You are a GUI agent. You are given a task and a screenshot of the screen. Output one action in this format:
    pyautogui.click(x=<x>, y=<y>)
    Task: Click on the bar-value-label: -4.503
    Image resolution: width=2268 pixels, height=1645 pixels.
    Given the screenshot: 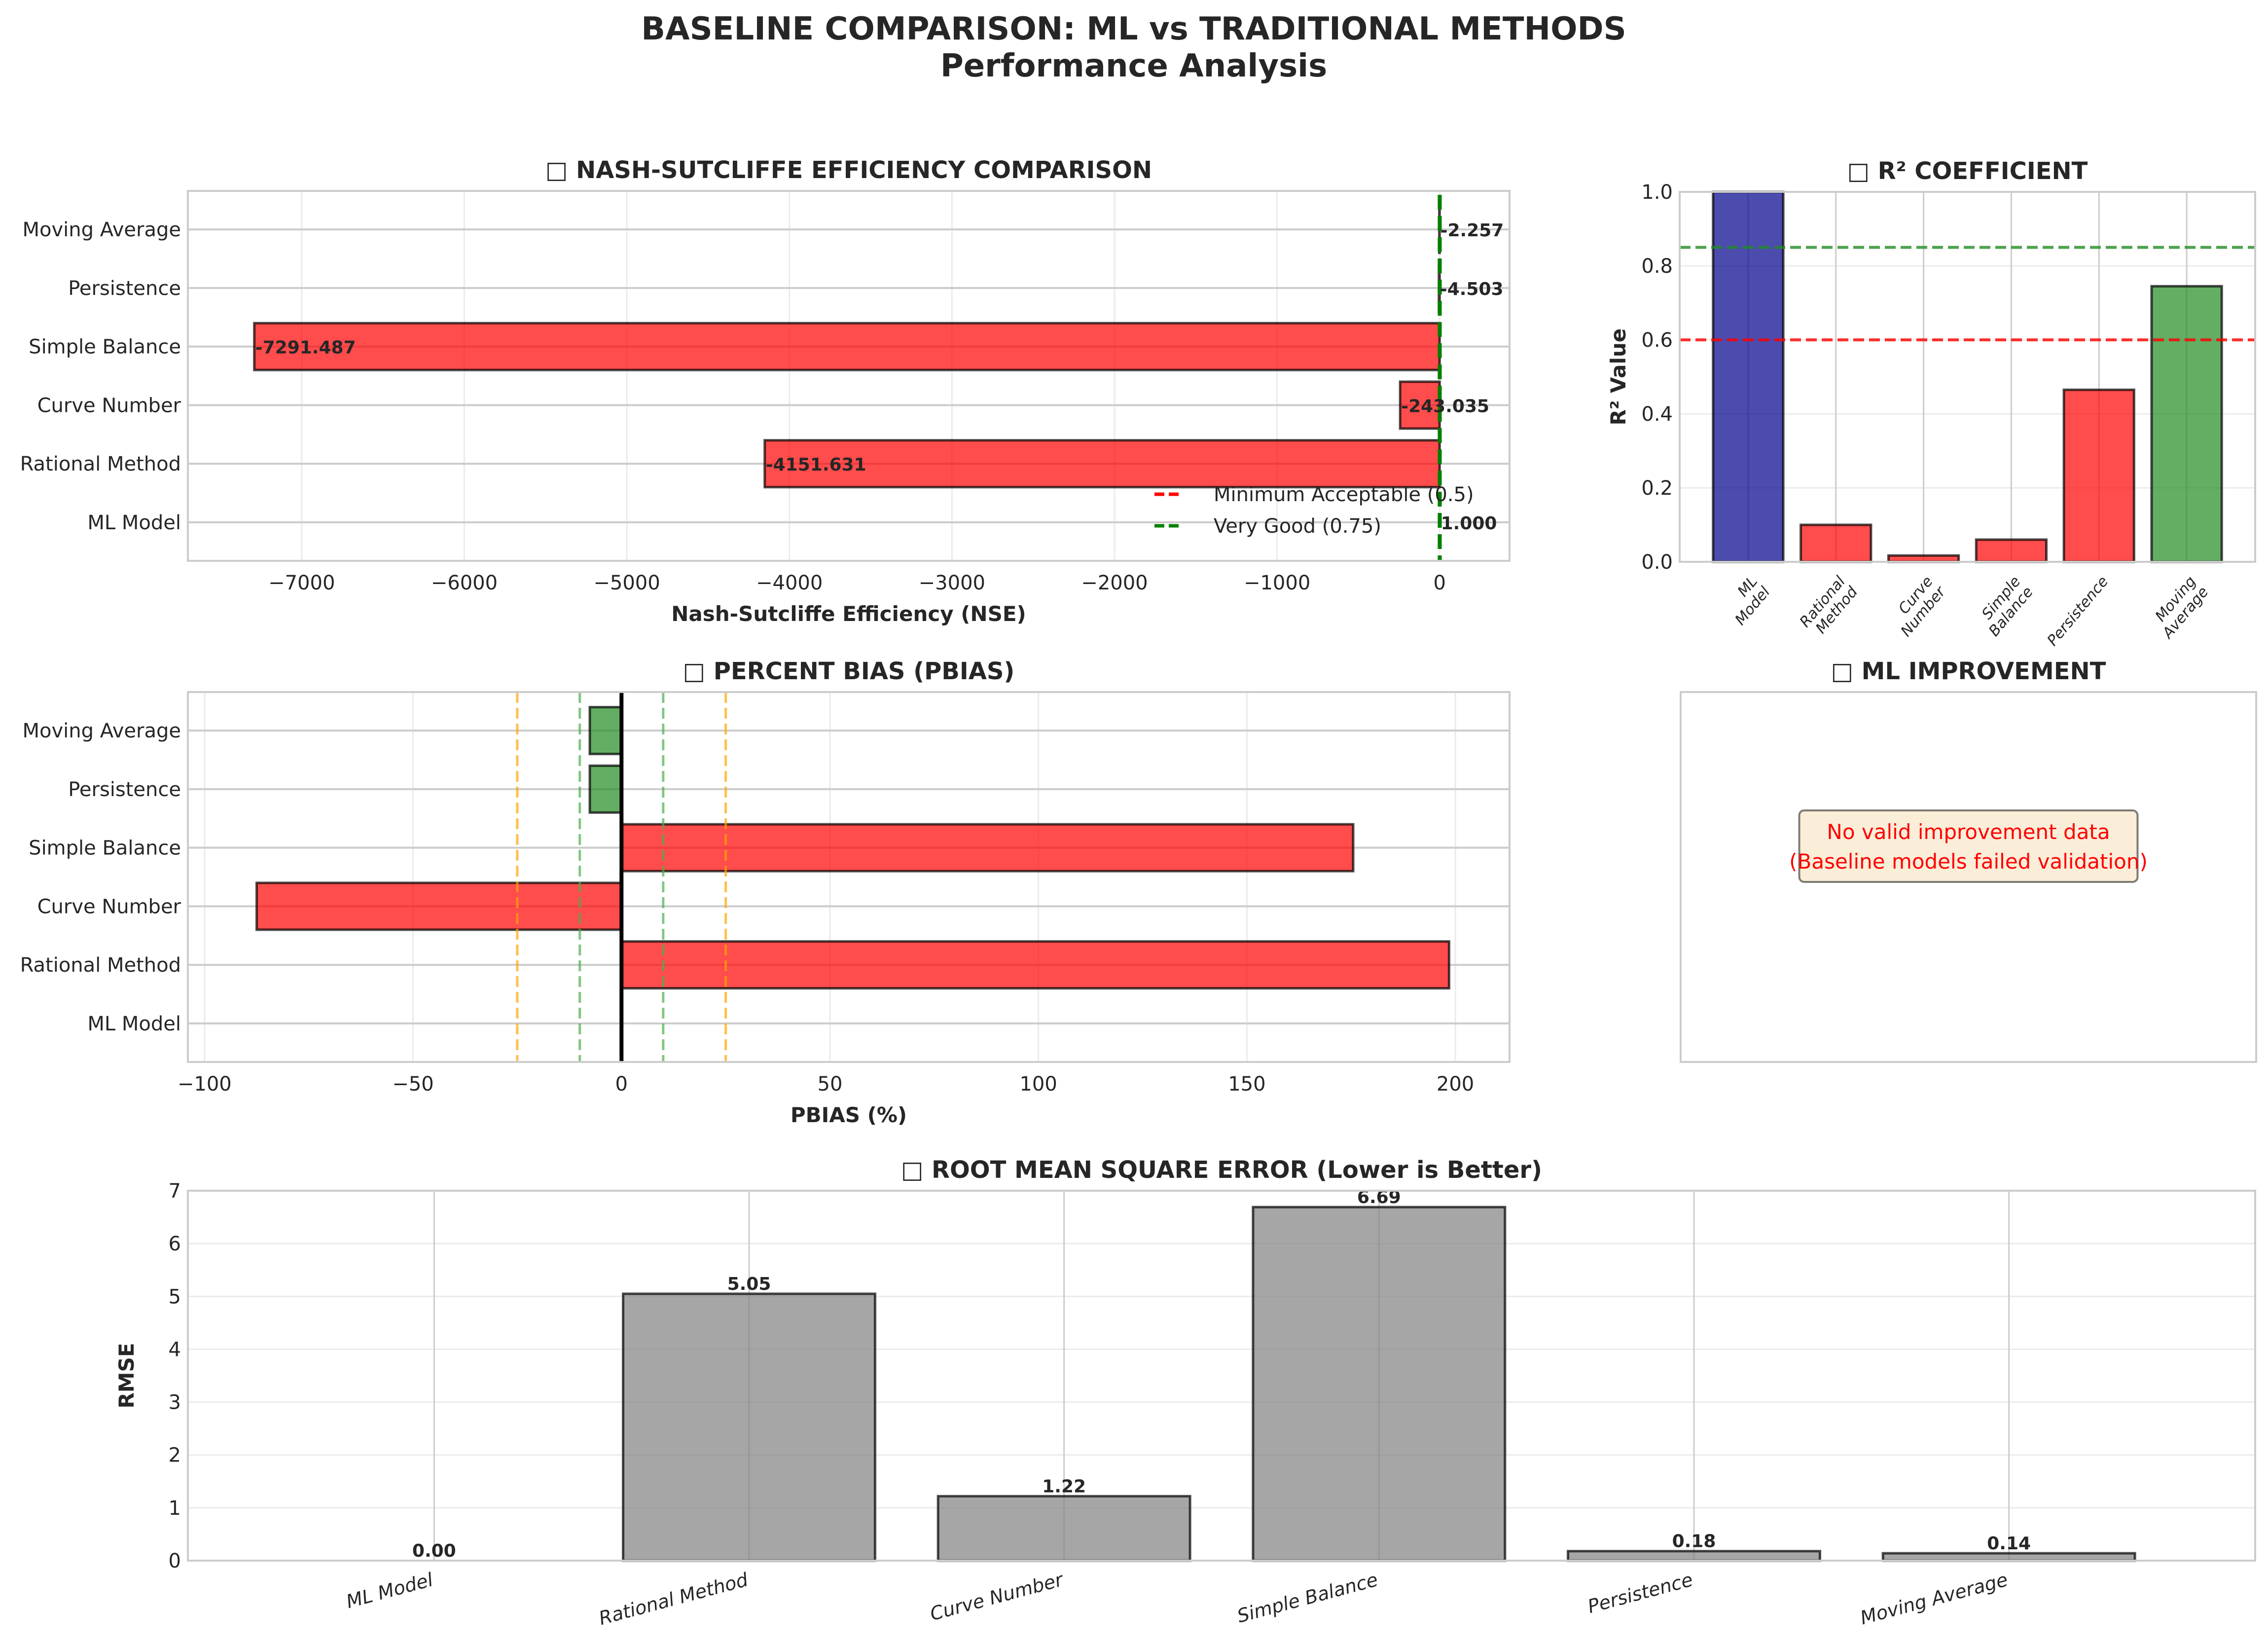 What is the action you would take?
    pyautogui.click(x=1472, y=289)
    